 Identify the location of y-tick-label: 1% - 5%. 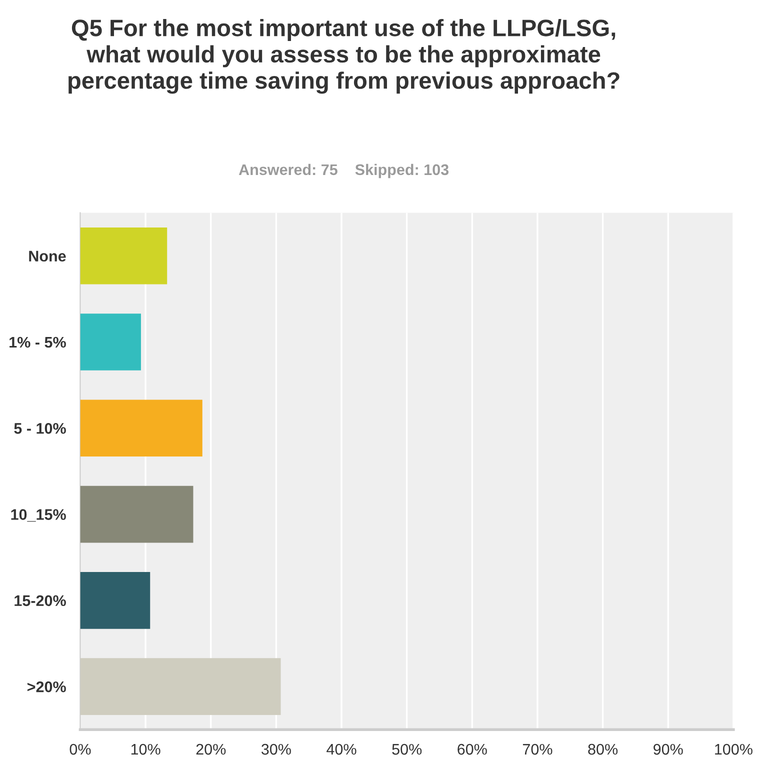
(38, 342).